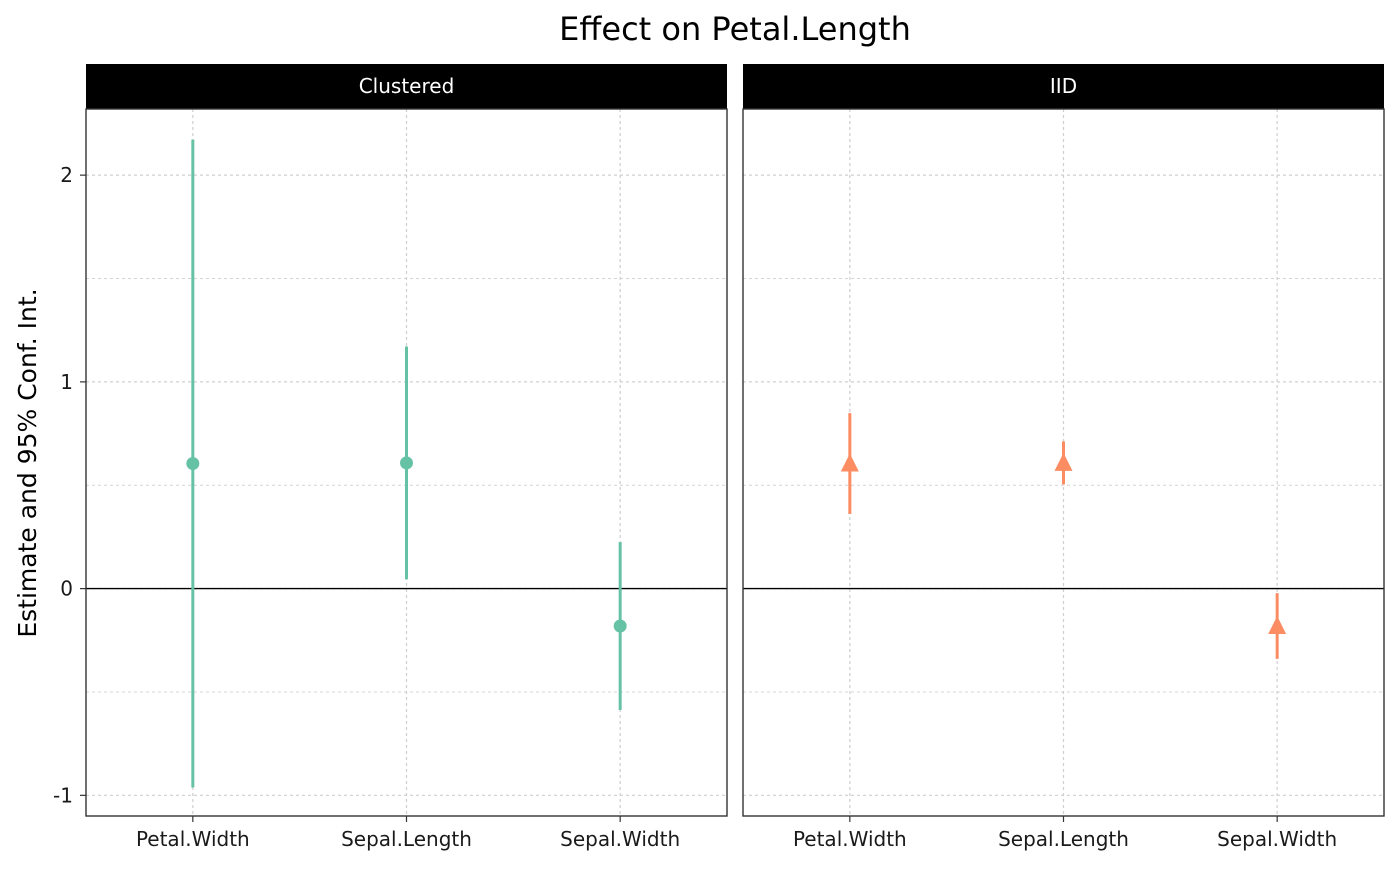 The height and width of the screenshot is (870, 1400). What do you see at coordinates (735, 29) in the screenshot?
I see `chart-title: Effect on Petal.Length` at bounding box center [735, 29].